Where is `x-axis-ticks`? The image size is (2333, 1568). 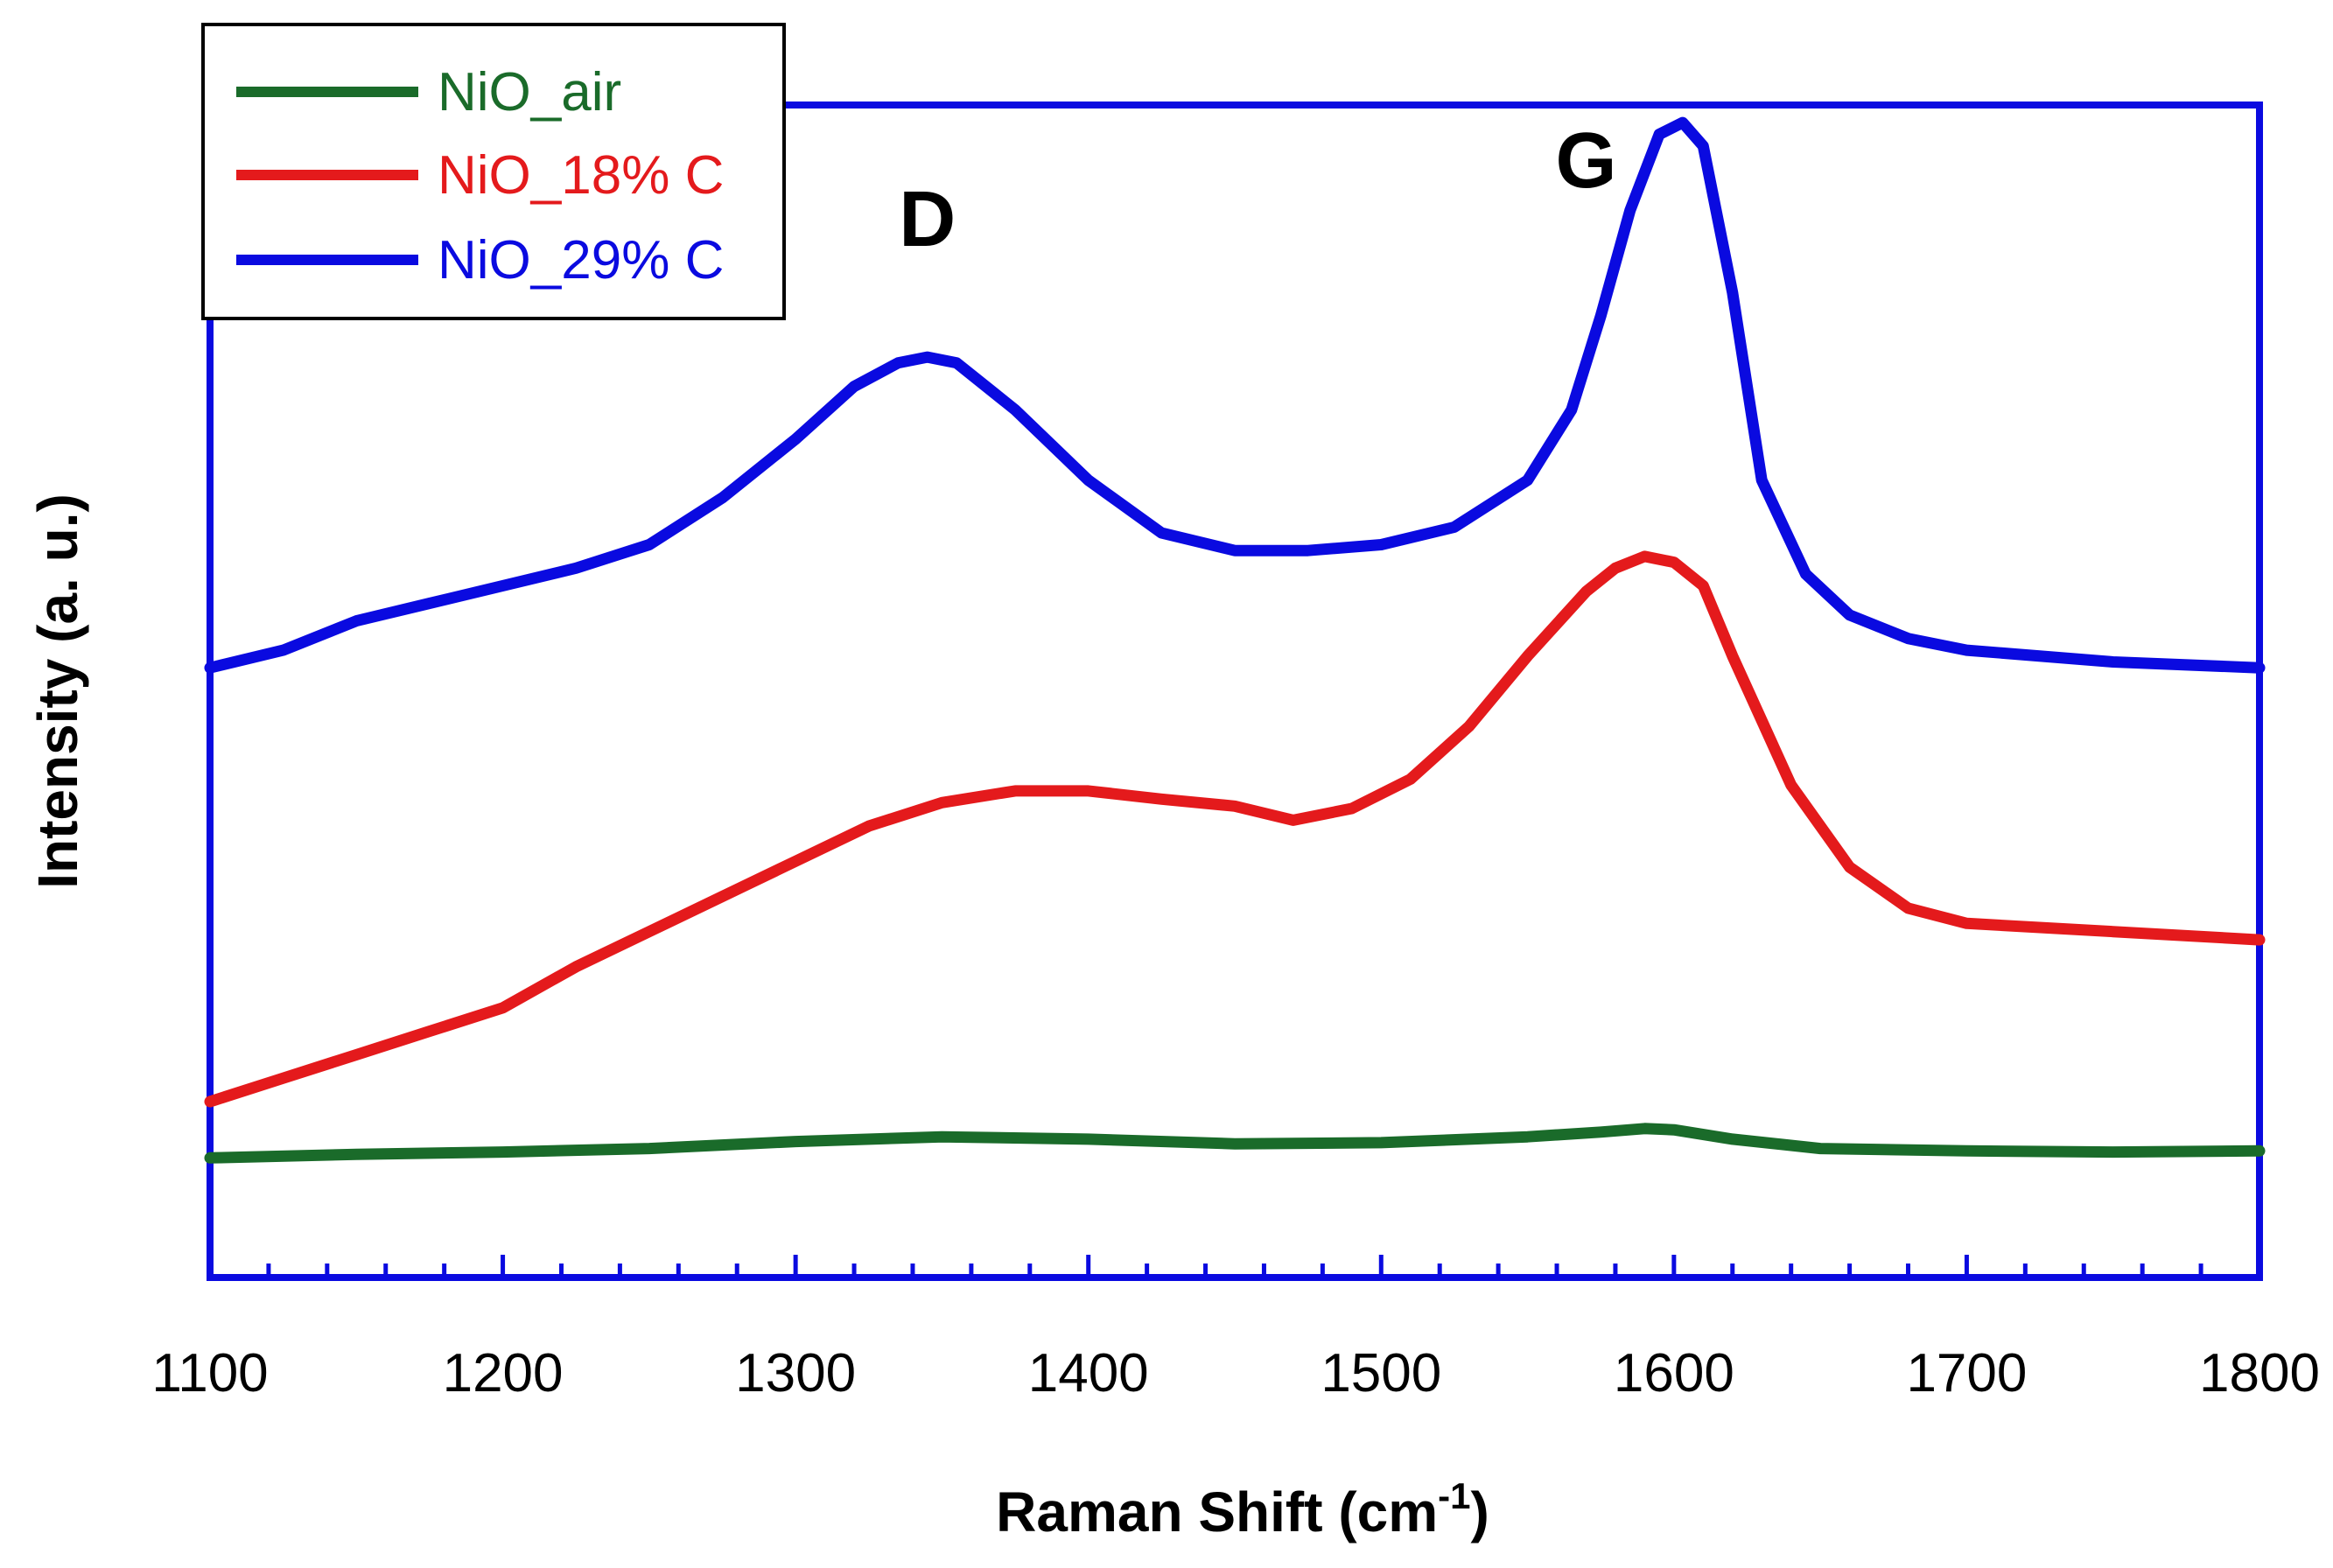
x-axis-ticks is located at coordinates (1234, 1266).